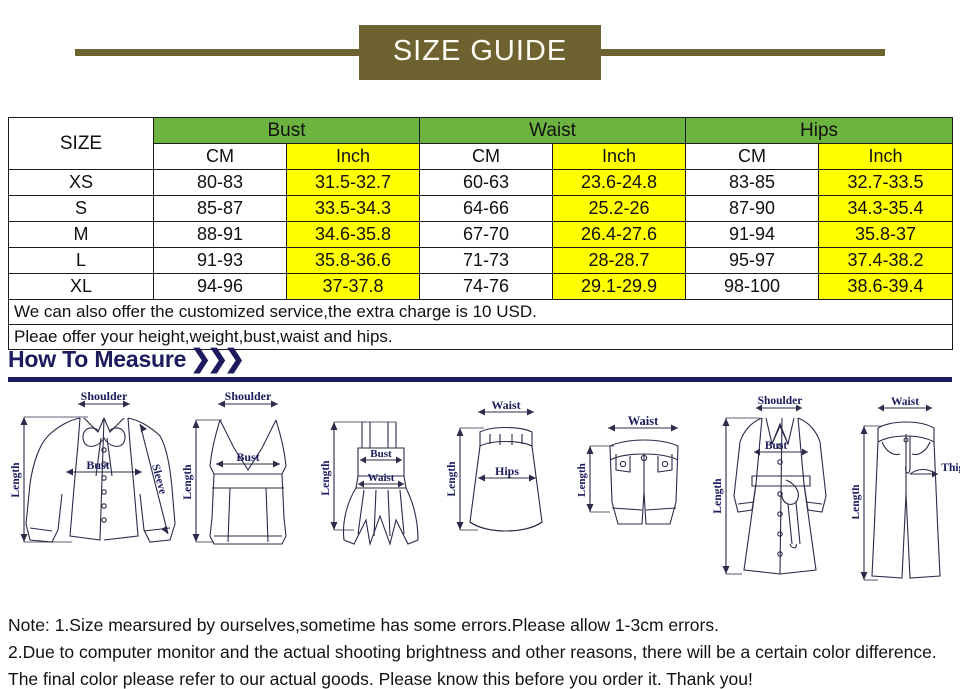 Image resolution: width=960 pixels, height=689 pixels. Describe the element at coordinates (507, 471) in the screenshot. I see `label-hips: Hips` at that location.